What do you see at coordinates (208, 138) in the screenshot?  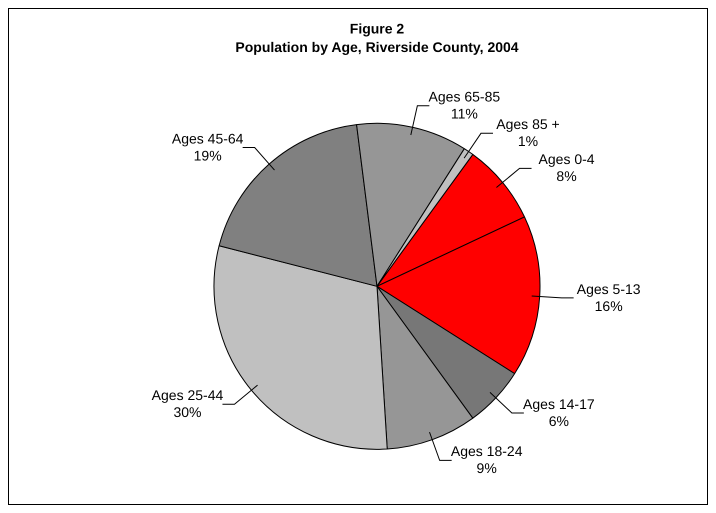 I see `slice-label: Ages 45-64` at bounding box center [208, 138].